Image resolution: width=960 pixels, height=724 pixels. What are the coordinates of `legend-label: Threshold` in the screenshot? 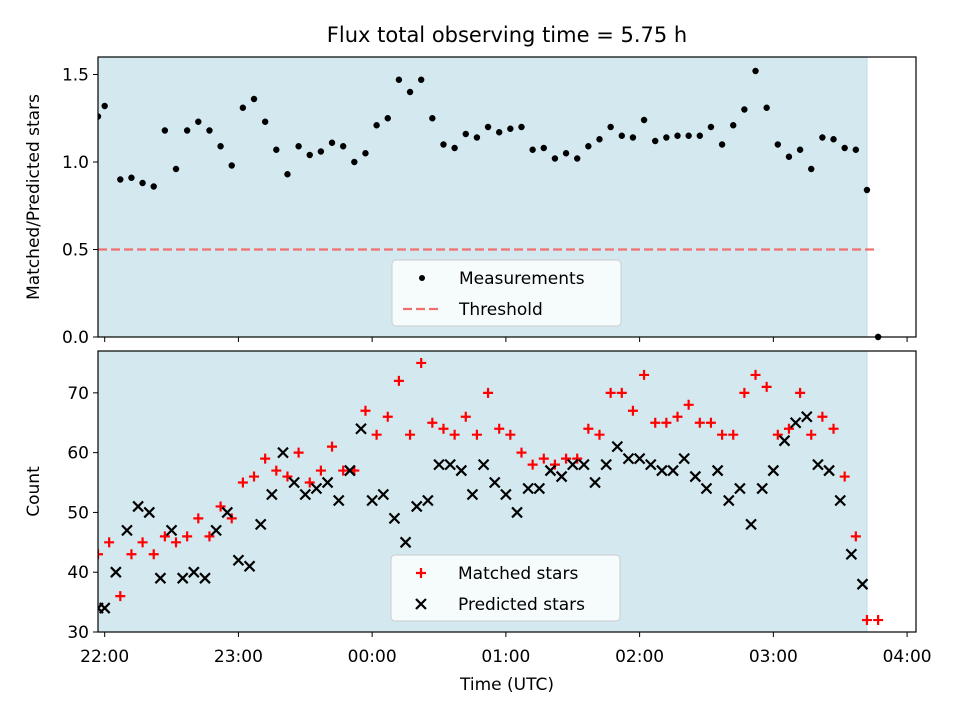 It's located at (500, 310).